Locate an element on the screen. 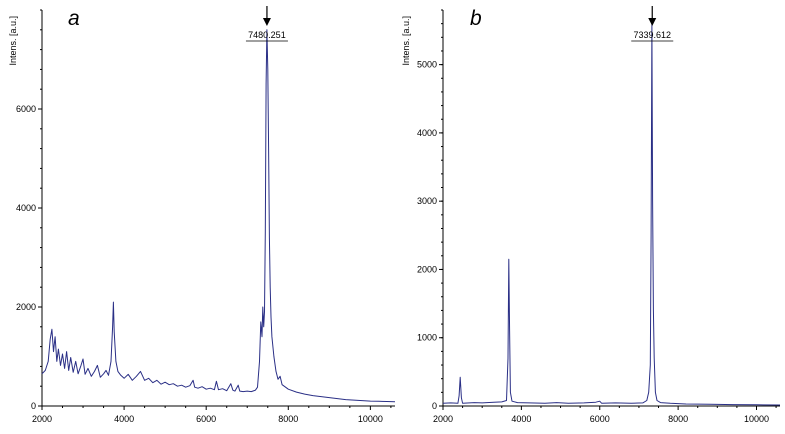 The image size is (785, 434). y-tick-label: 3000 is located at coordinates (427, 201).